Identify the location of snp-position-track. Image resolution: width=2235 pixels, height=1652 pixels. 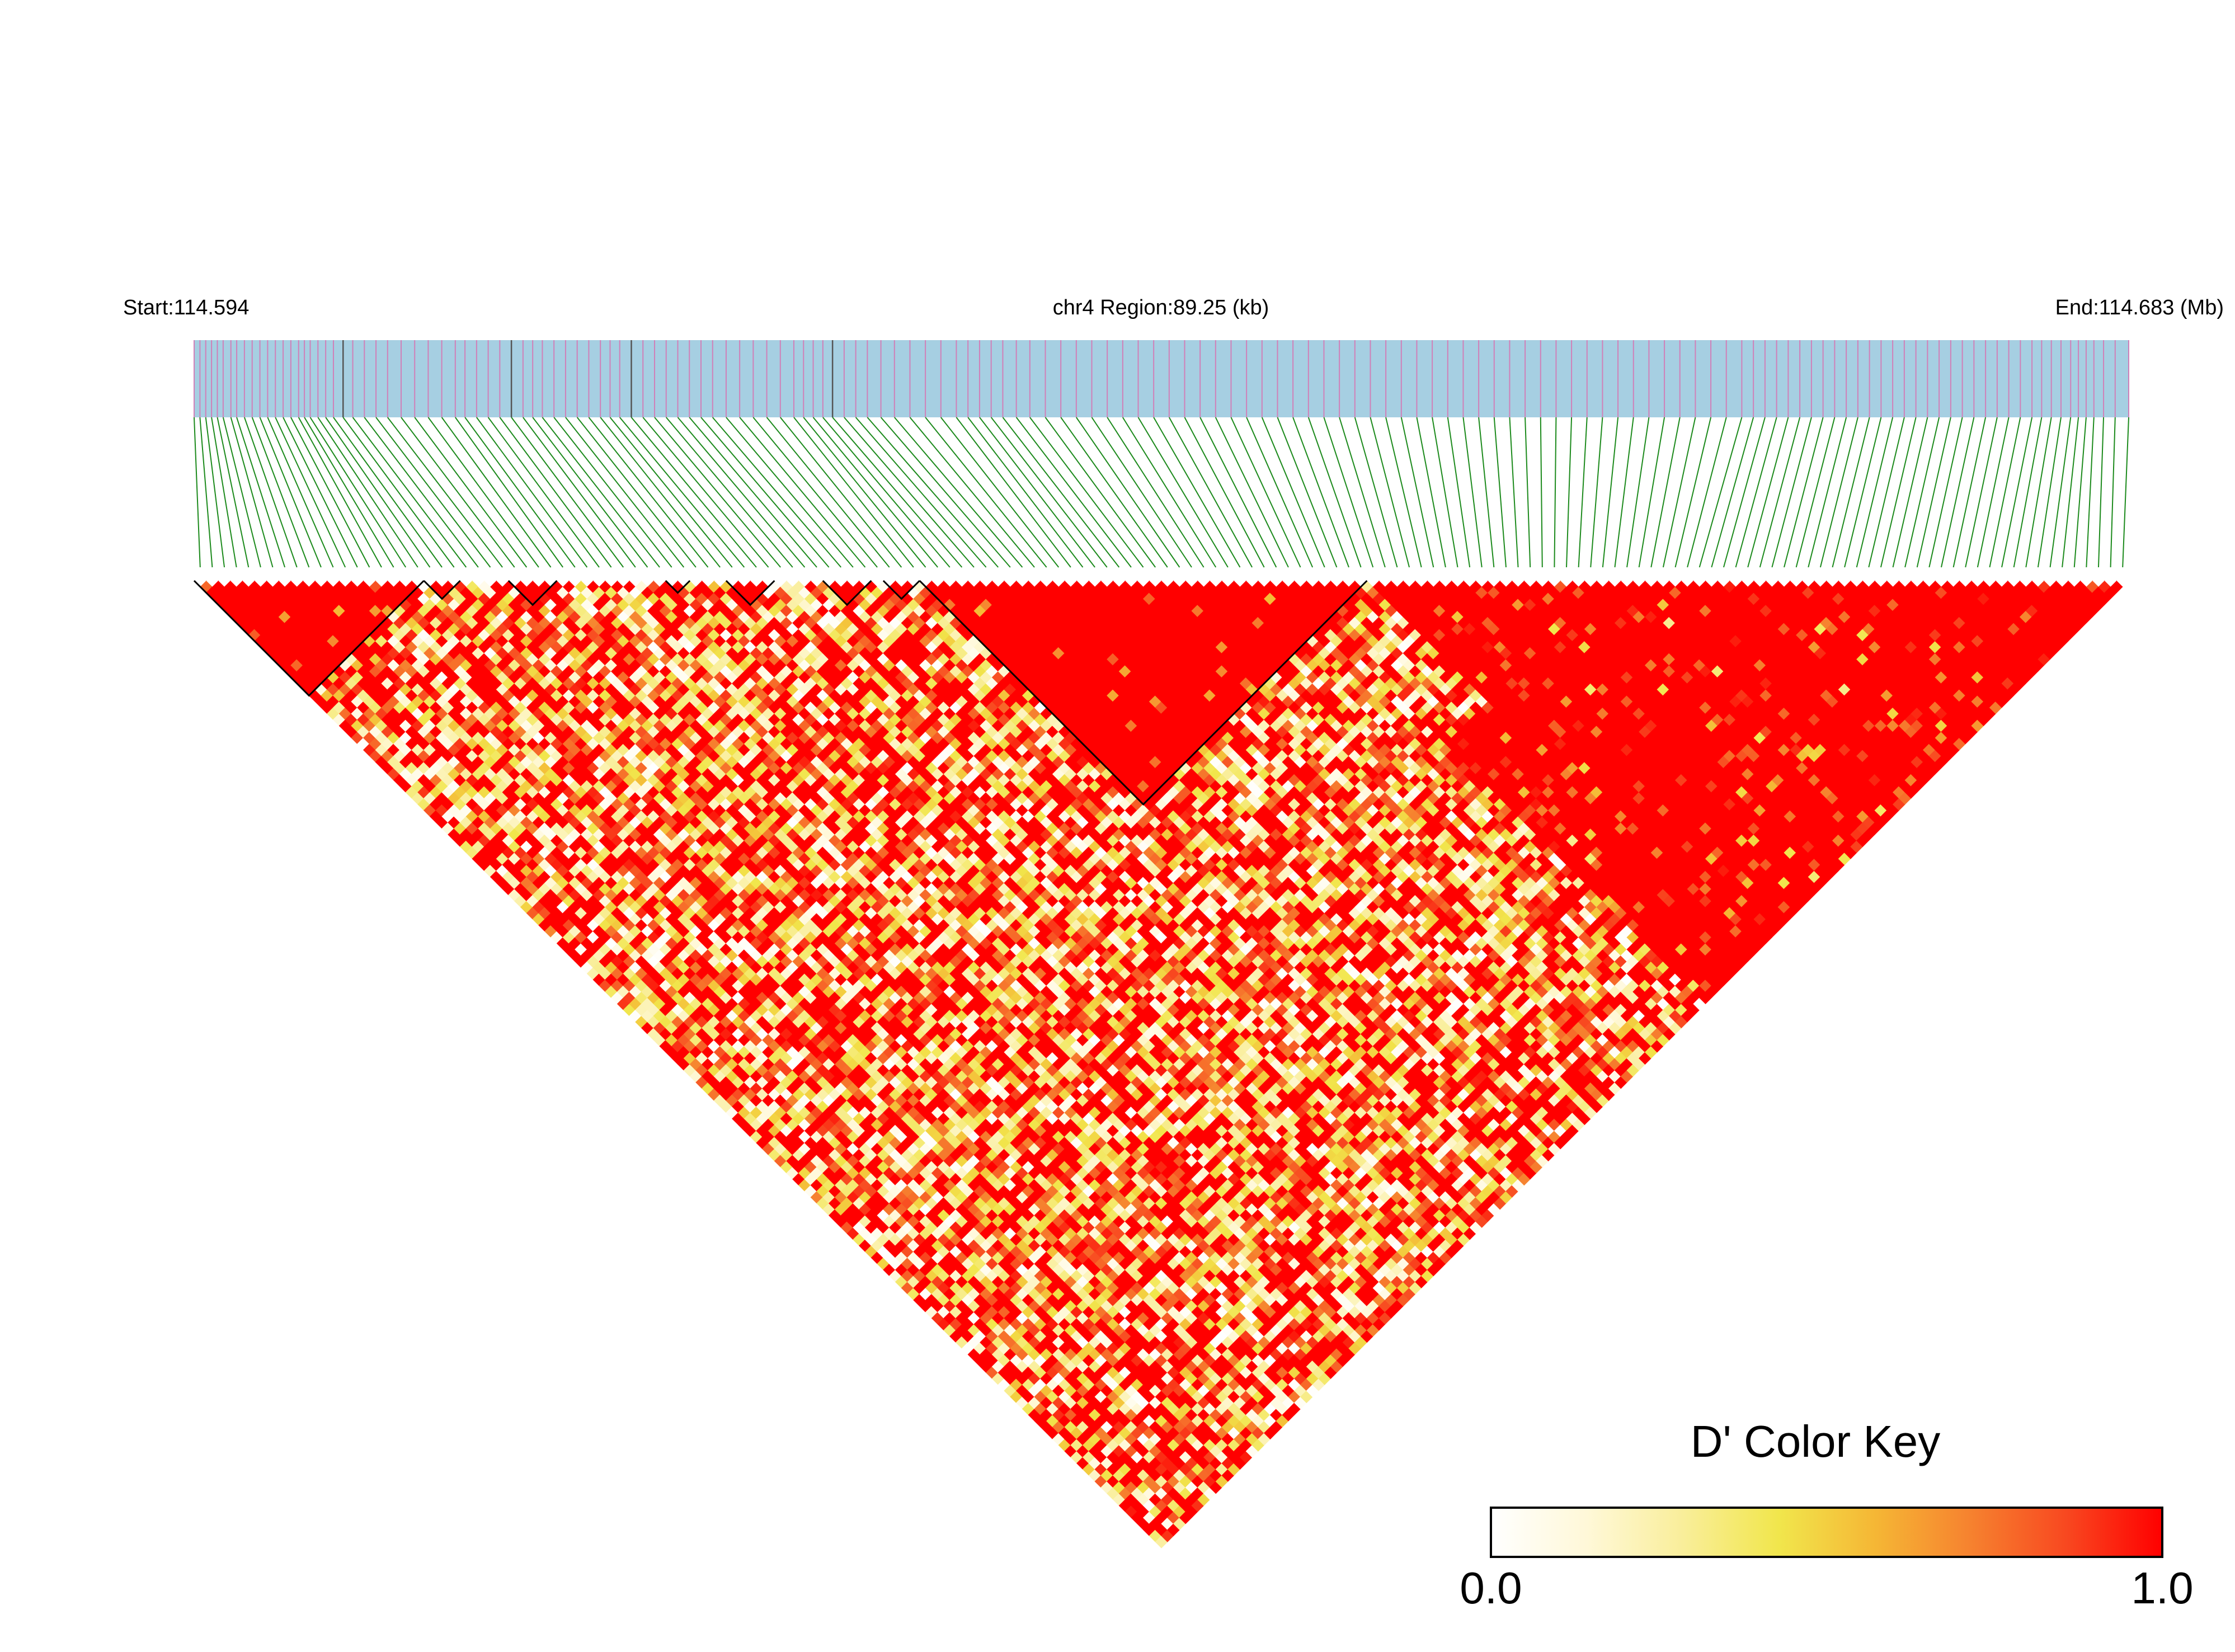
(1161, 379).